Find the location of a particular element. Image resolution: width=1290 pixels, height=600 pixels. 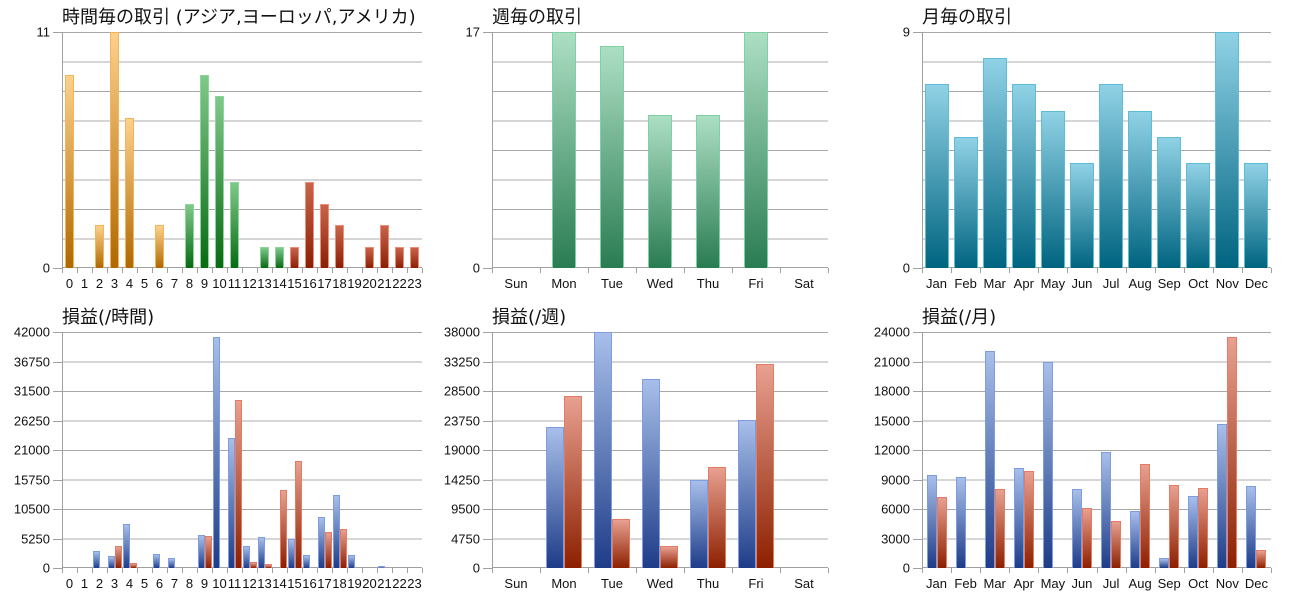

x-tick-label: 14 is located at coordinates (279, 583).